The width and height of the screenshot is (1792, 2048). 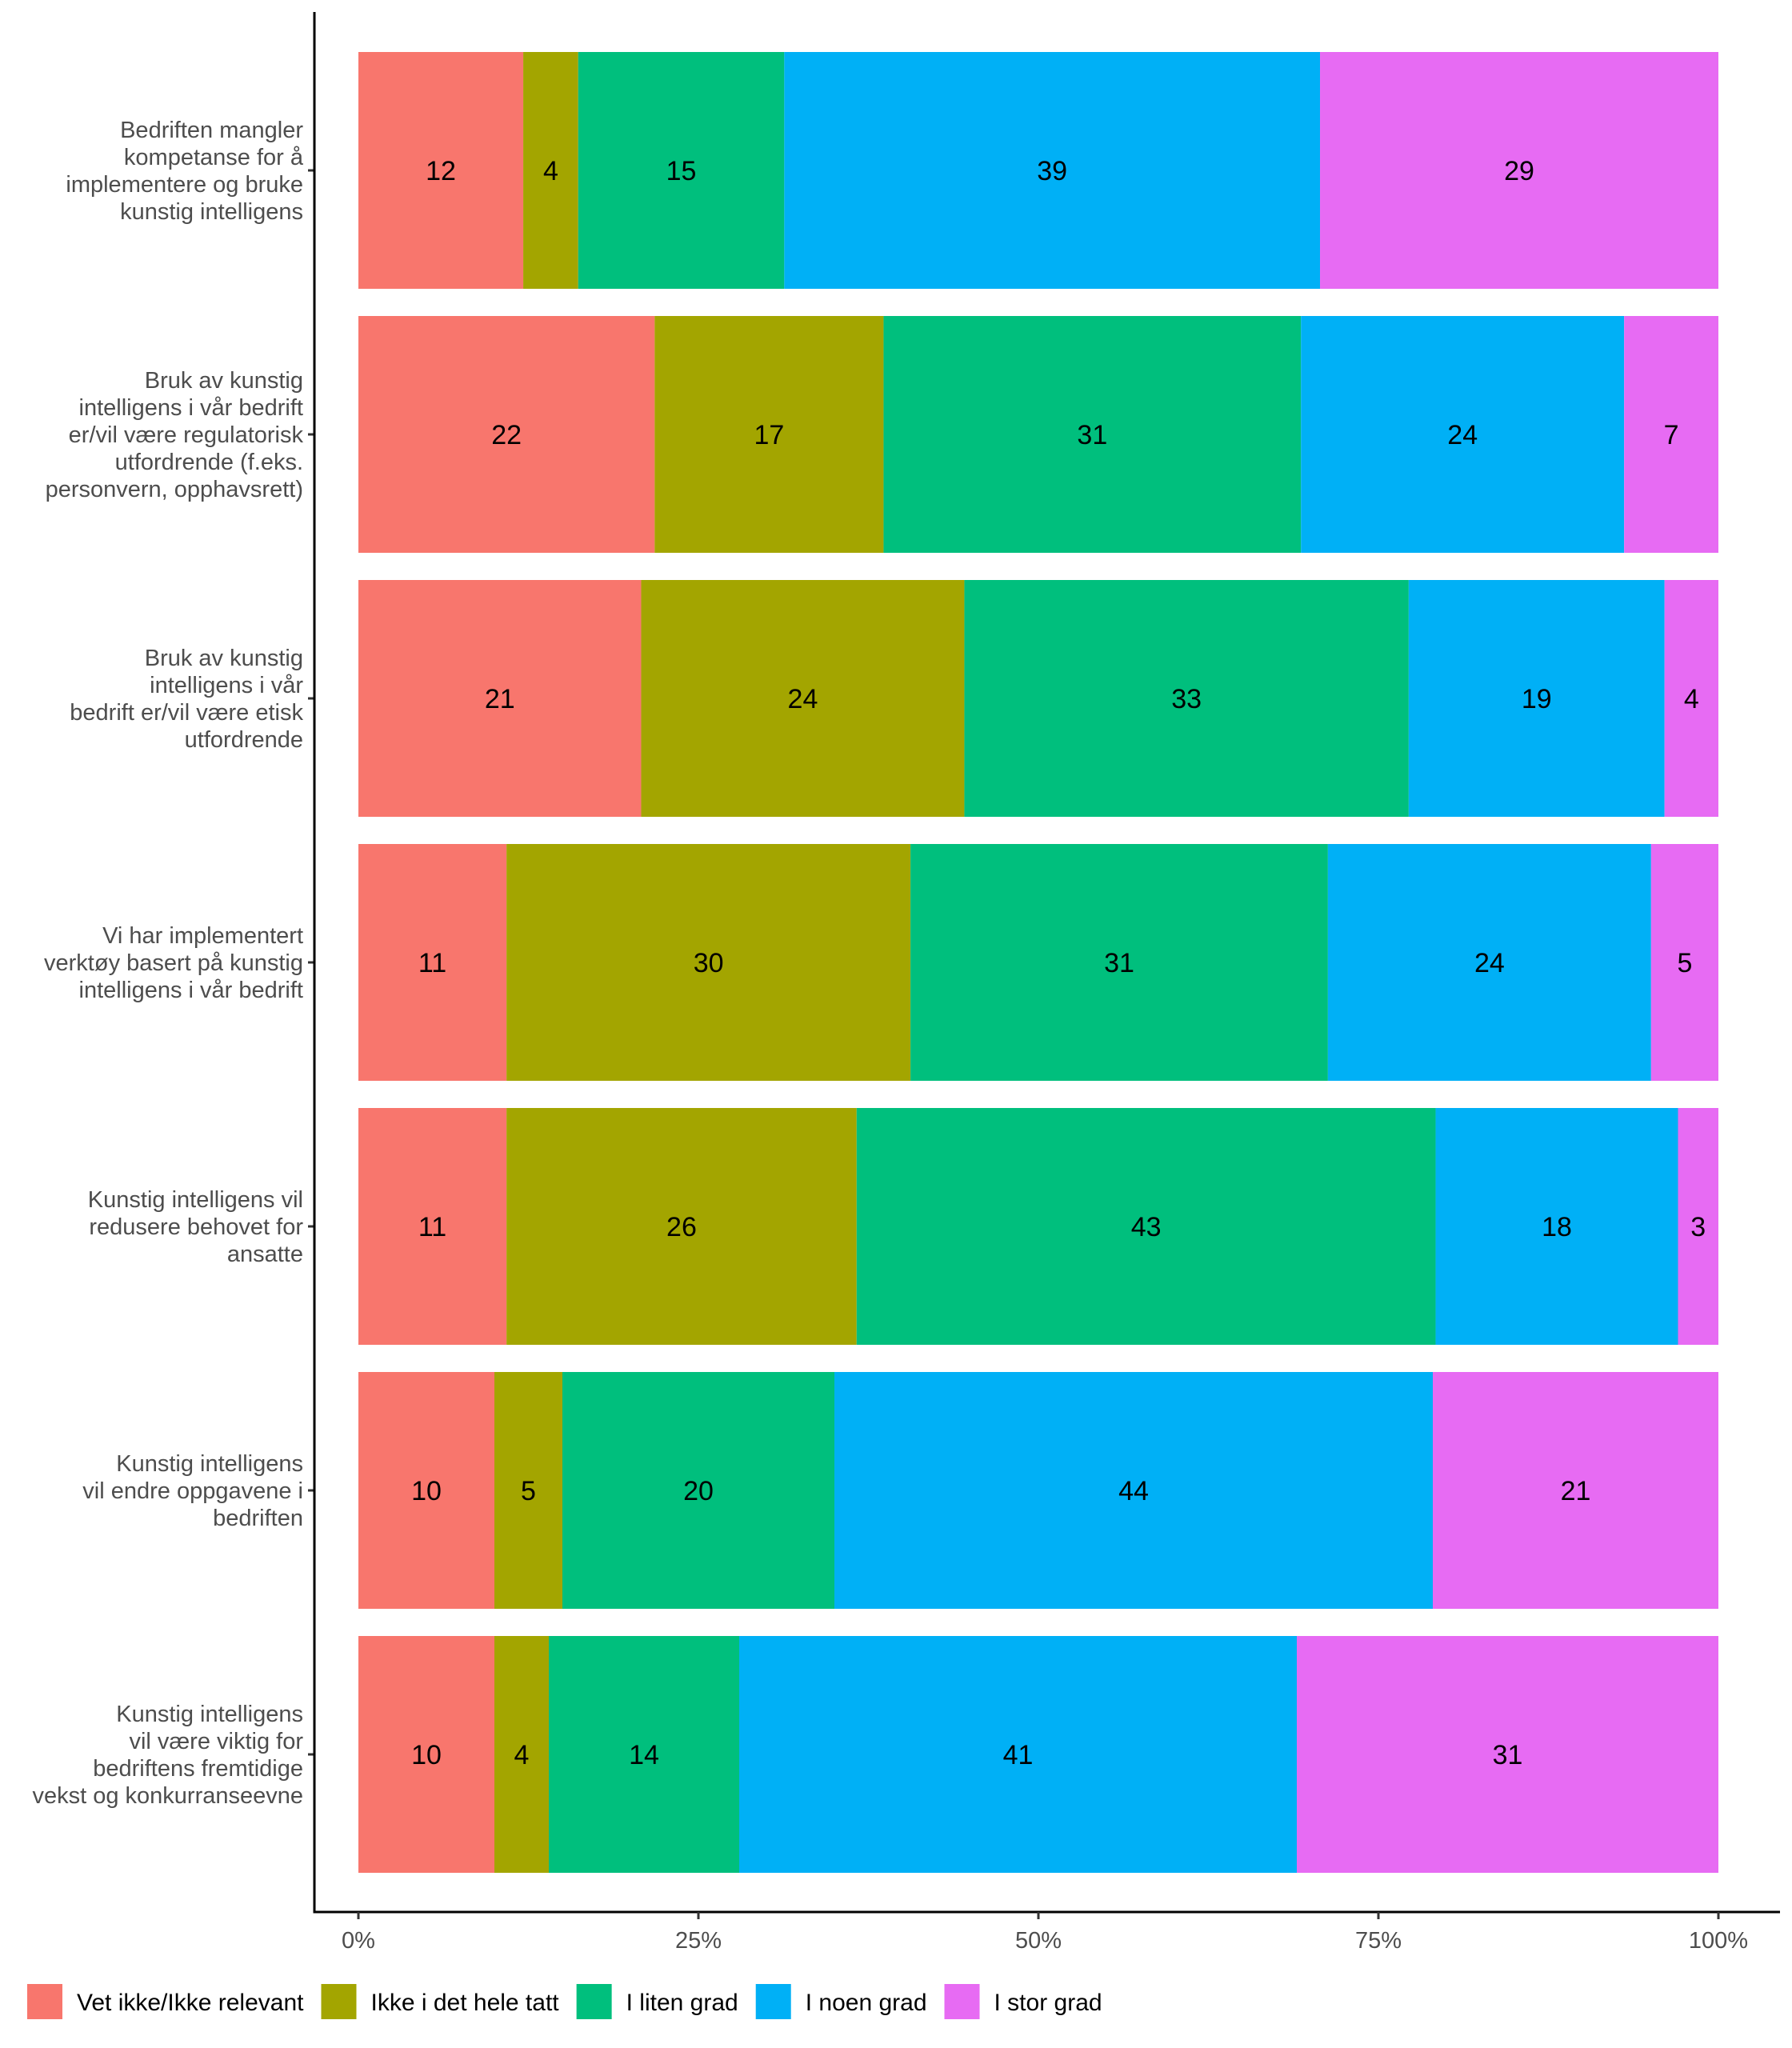 I want to click on x-axis-ticks: 0% 25% 50% 75% 100%, so click(x=1045, y=1933).